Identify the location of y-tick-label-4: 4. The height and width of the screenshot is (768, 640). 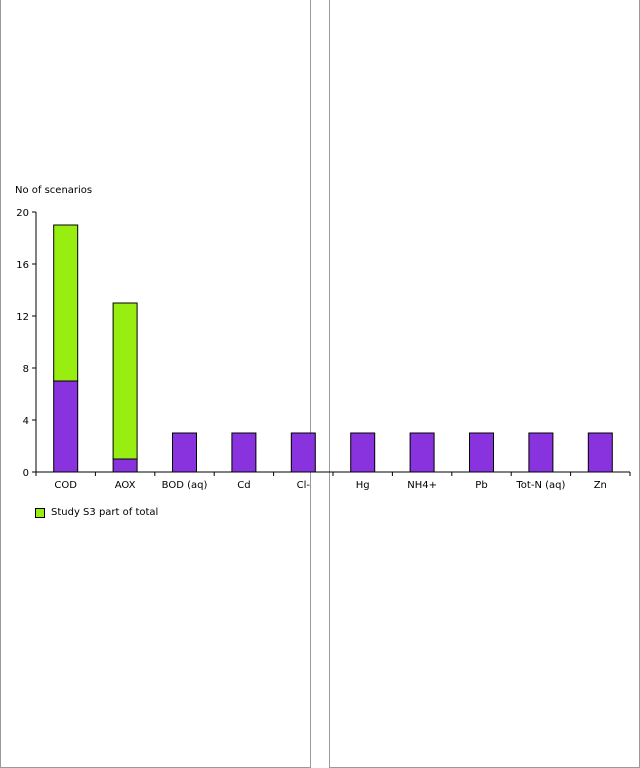
(26, 421).